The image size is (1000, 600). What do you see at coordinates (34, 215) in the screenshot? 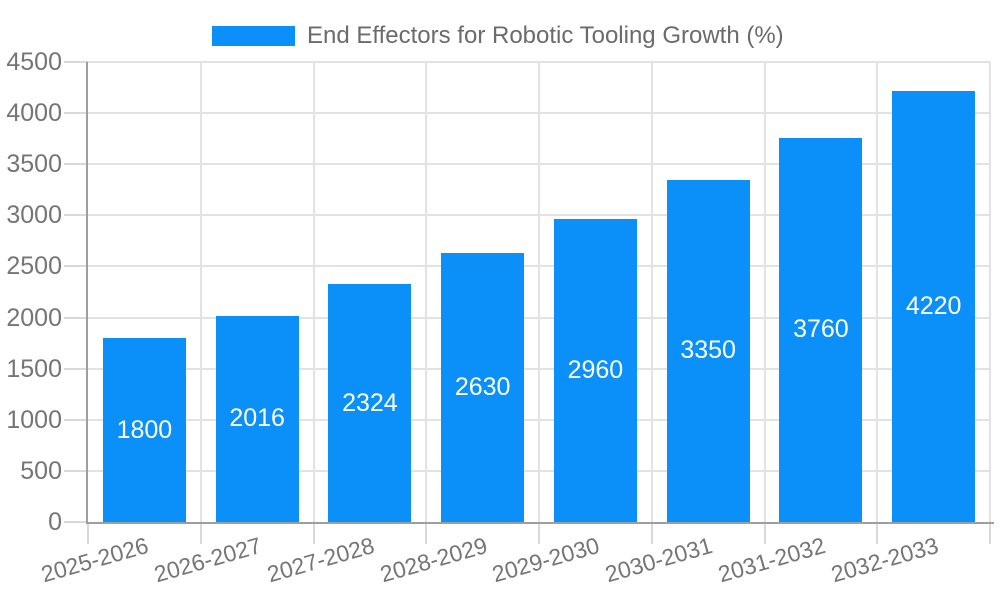
I see `y-axis-tick-label: 3000` at bounding box center [34, 215].